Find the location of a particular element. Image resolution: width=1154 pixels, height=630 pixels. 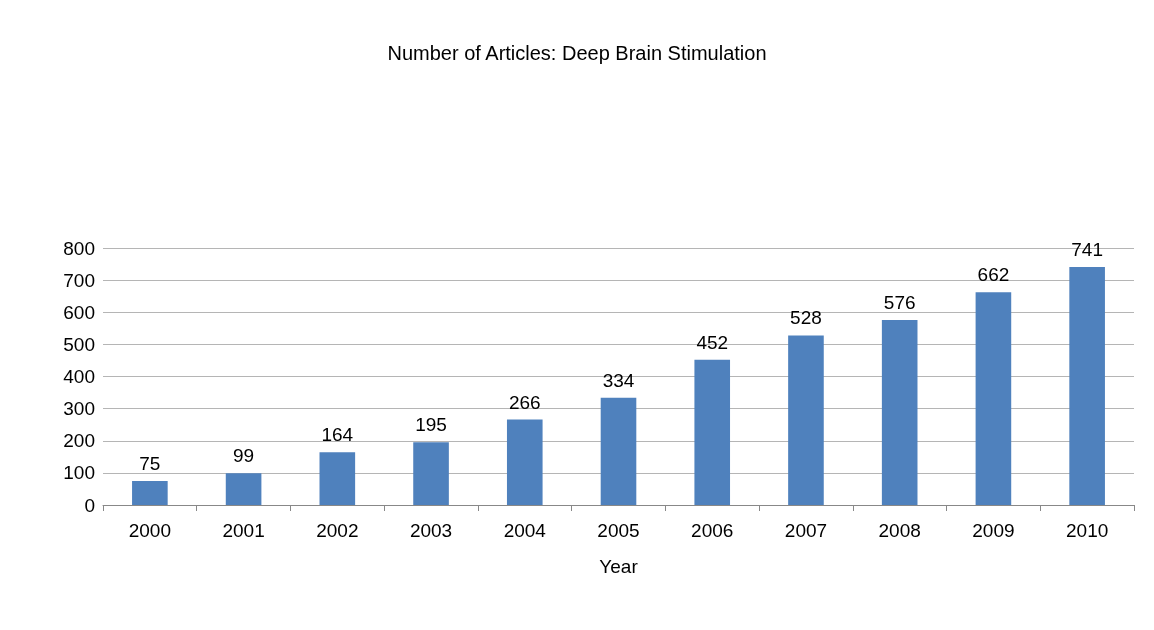

x-tick-label: 2004 is located at coordinates (525, 530).